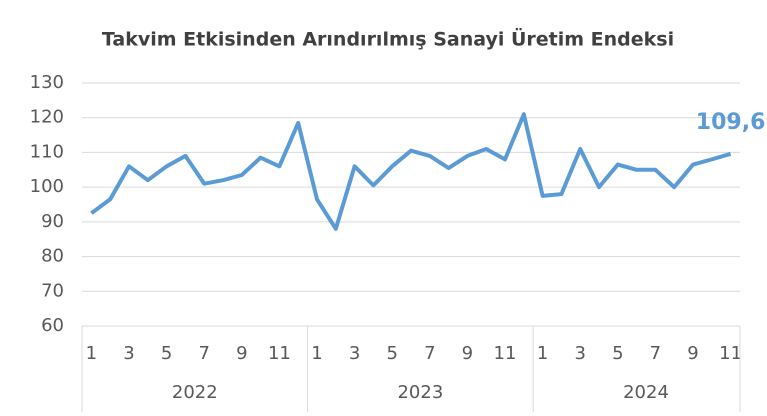 The width and height of the screenshot is (767, 416). I want to click on y-tick-label: 120, so click(47, 117).